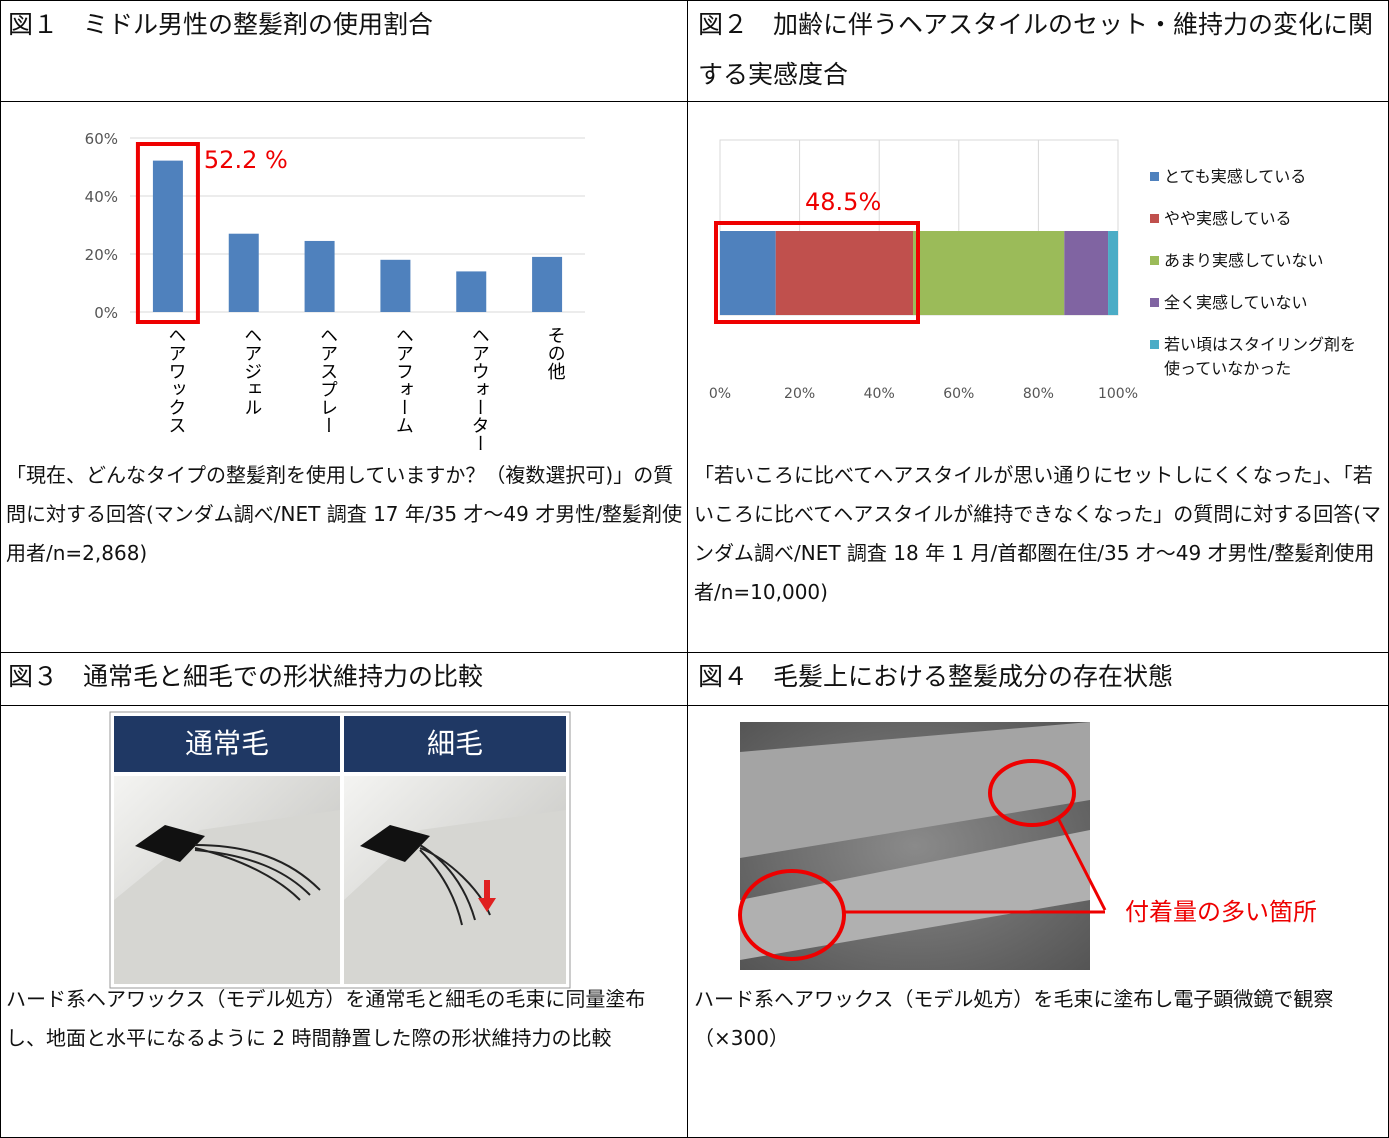 The image size is (1389, 1138). I want to click on photo-label: 細毛, so click(455, 743).